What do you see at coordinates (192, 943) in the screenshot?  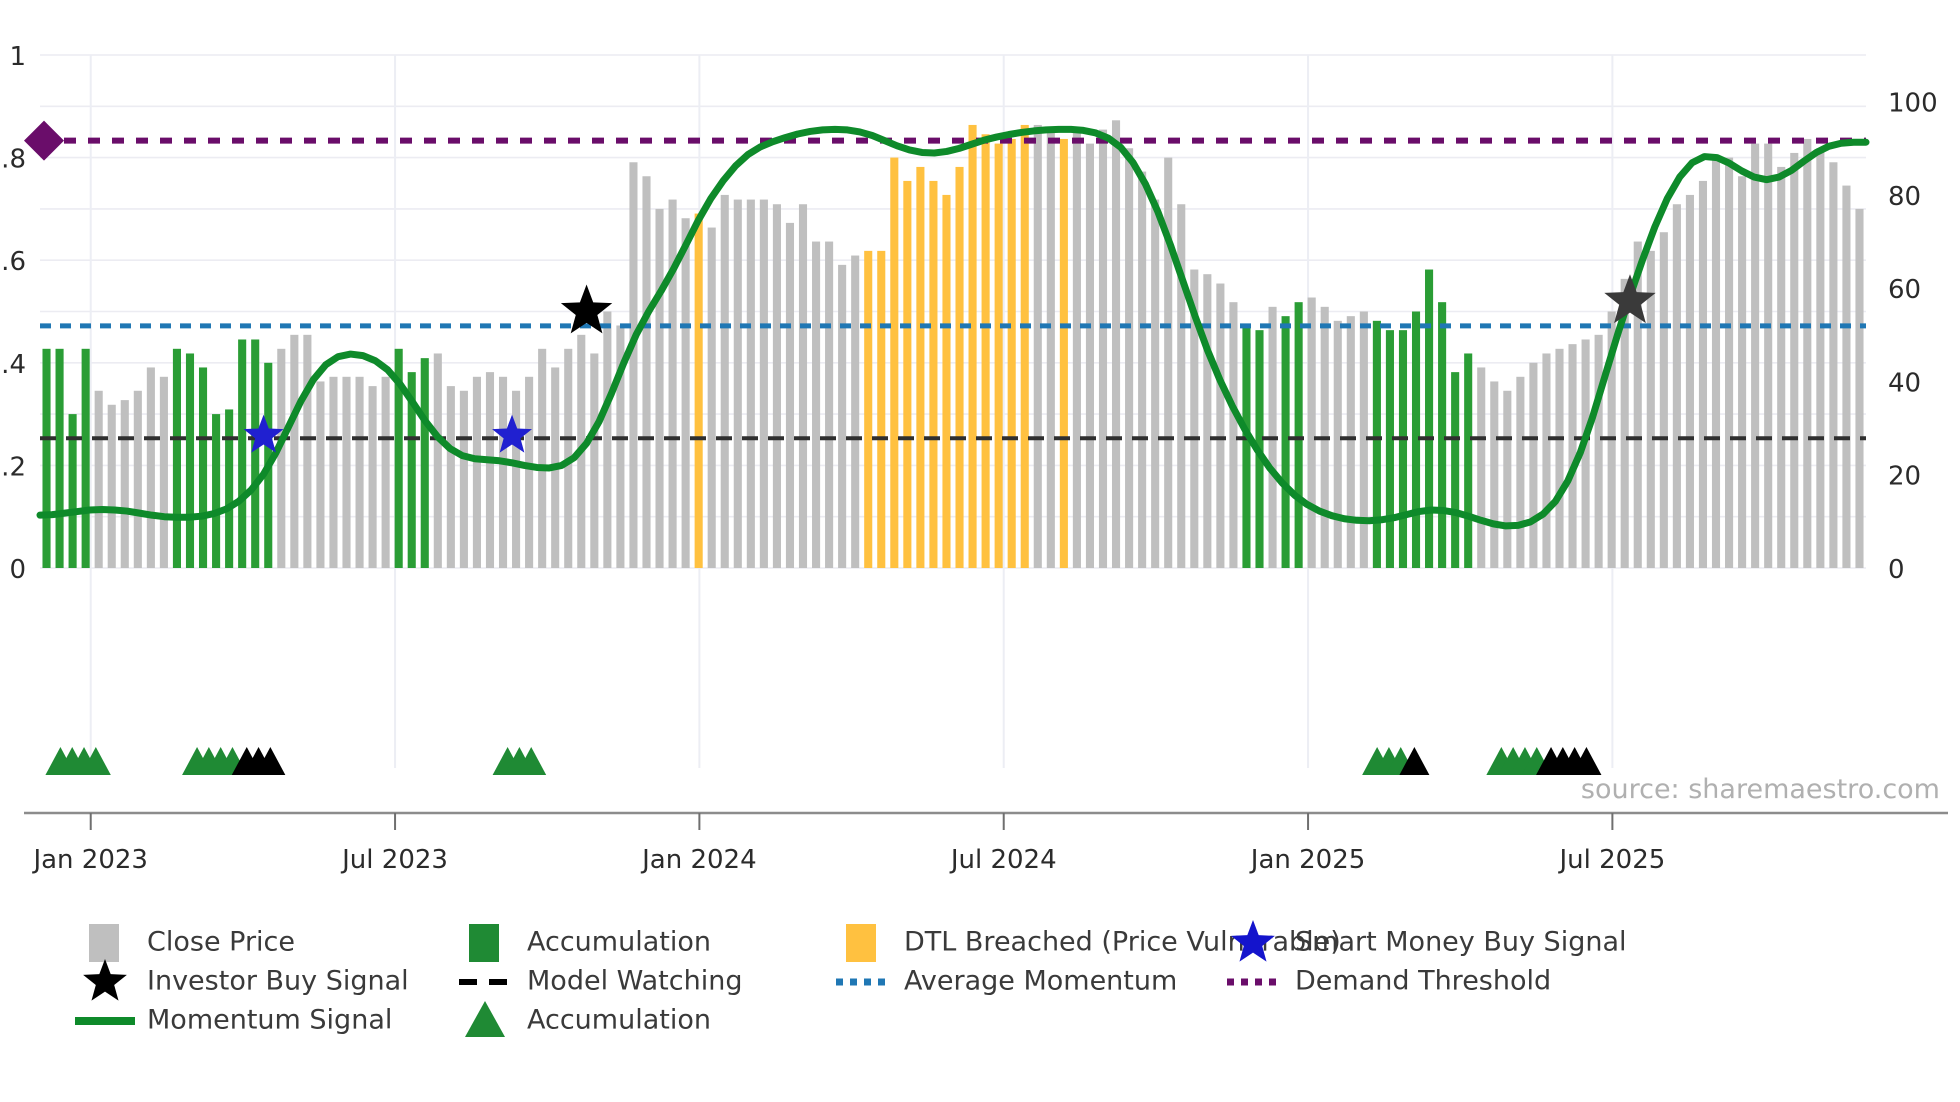 I see `legend-close-price: Close Price` at bounding box center [192, 943].